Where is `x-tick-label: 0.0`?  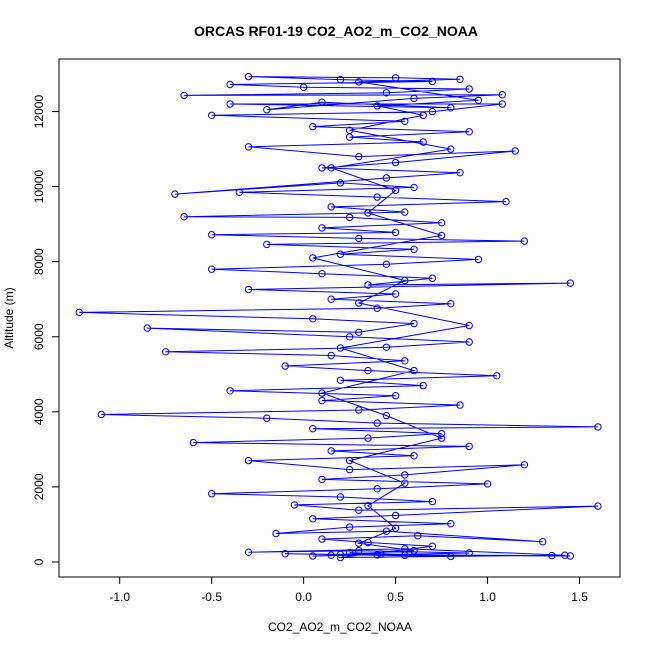
x-tick-label: 0.0 is located at coordinates (303, 597).